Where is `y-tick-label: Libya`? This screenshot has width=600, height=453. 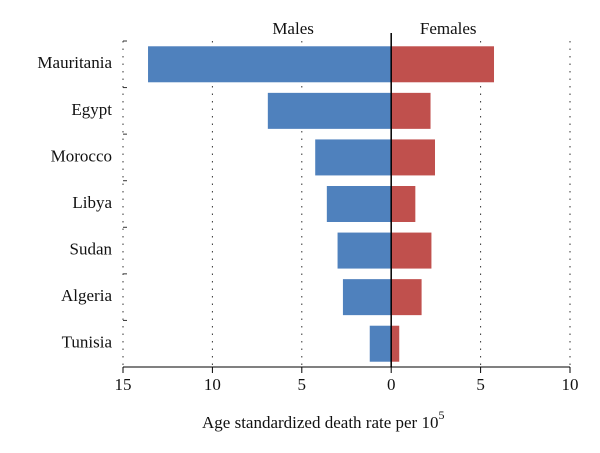 y-tick-label: Libya is located at coordinates (92, 202).